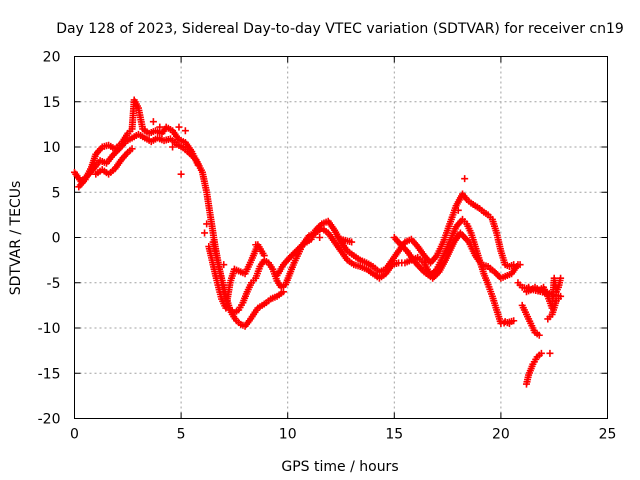 This screenshot has height=480, width=640. Describe the element at coordinates (56, 193) in the screenshot. I see `y-tick-label: 5` at that location.